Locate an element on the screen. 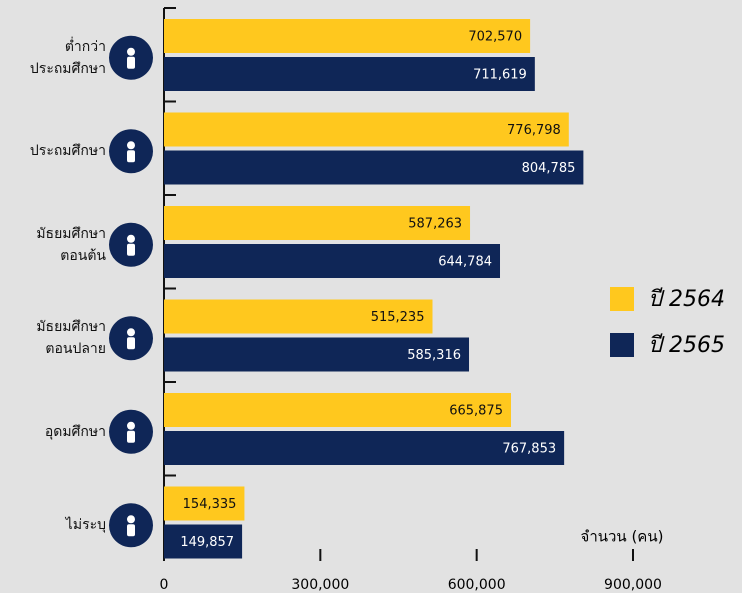 The width and height of the screenshot is (742, 593). legend-label: ปี 2564 is located at coordinates (686, 299).